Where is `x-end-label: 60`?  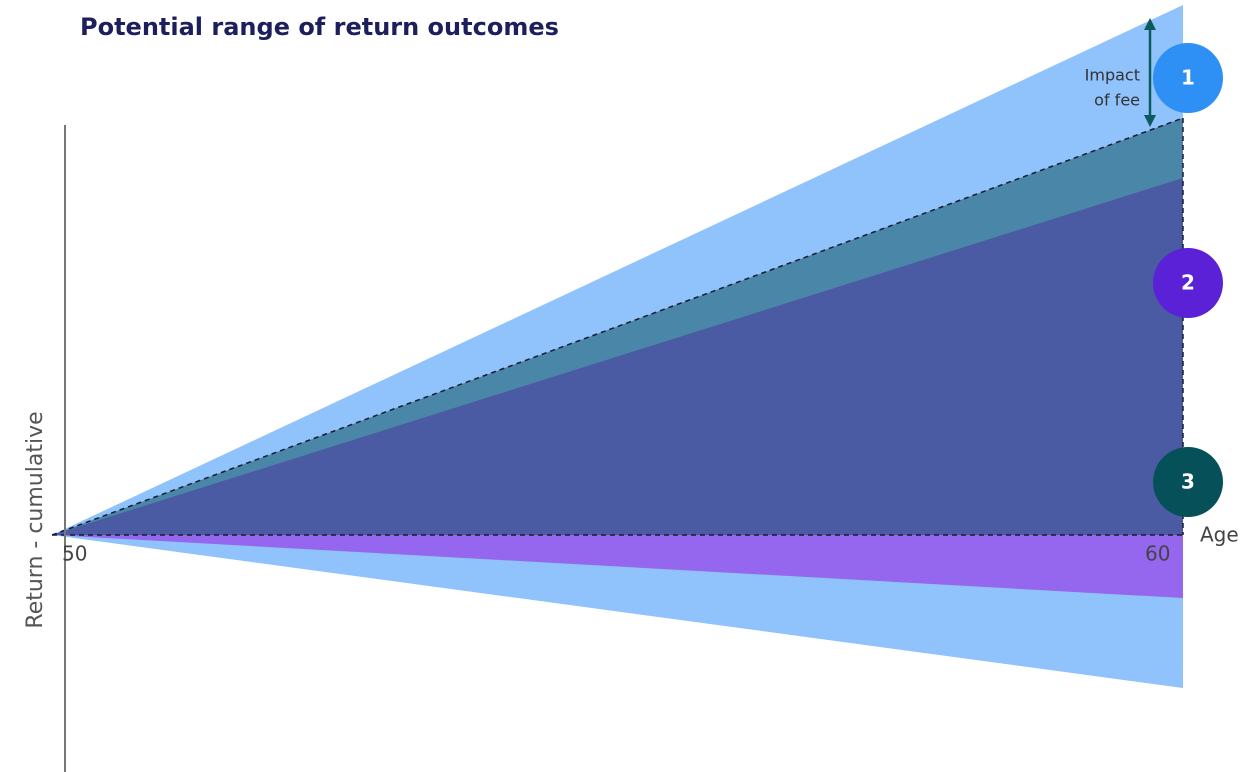
x-end-label: 60 is located at coordinates (1157, 554).